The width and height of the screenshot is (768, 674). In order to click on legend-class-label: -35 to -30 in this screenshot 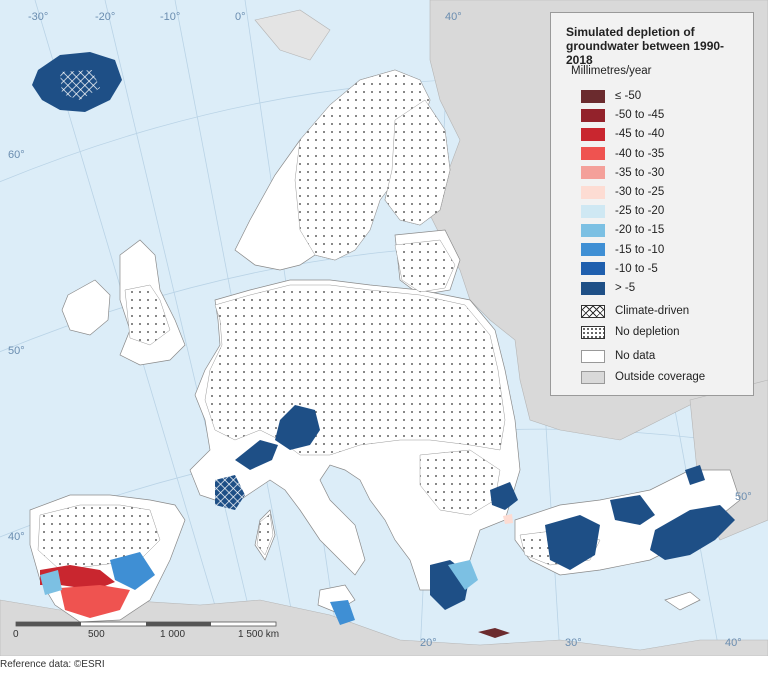, I will do `click(640, 172)`.